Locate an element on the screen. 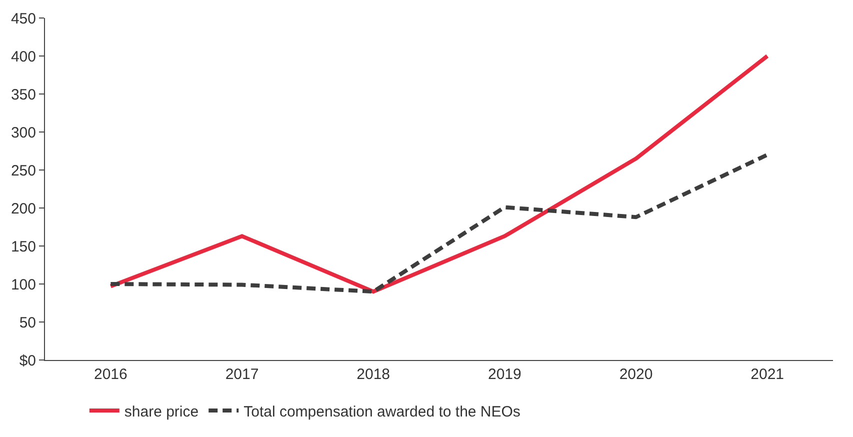  x-tick-label: 2016 is located at coordinates (111, 374).